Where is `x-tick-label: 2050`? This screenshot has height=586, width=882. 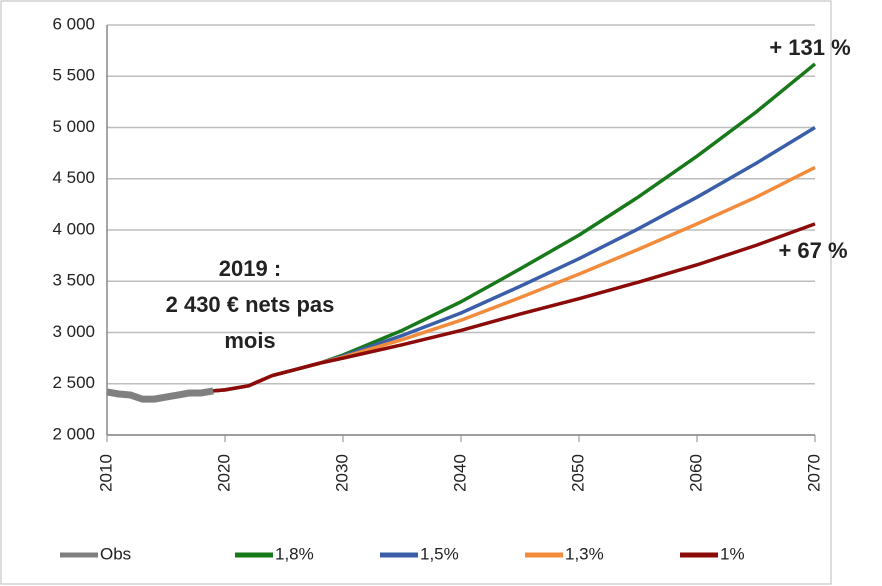
x-tick-label: 2050 is located at coordinates (577, 473).